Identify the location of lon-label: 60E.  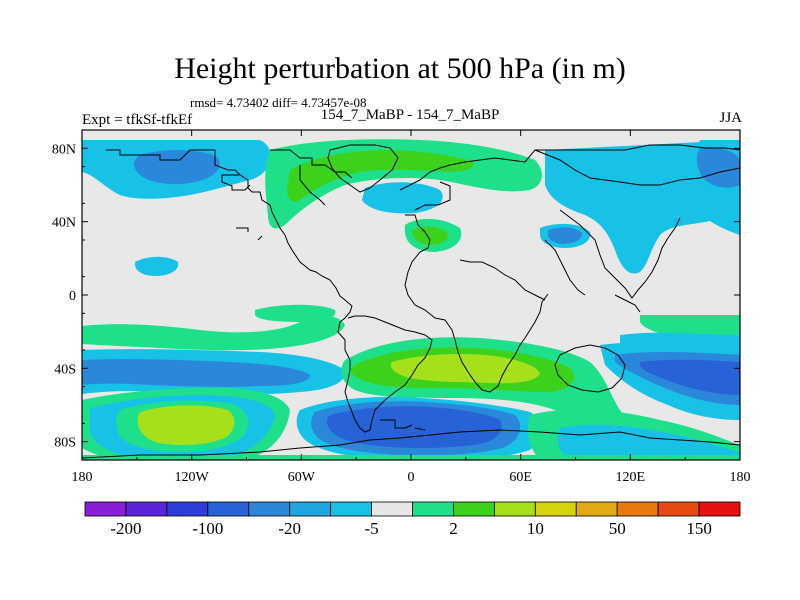
(520, 477).